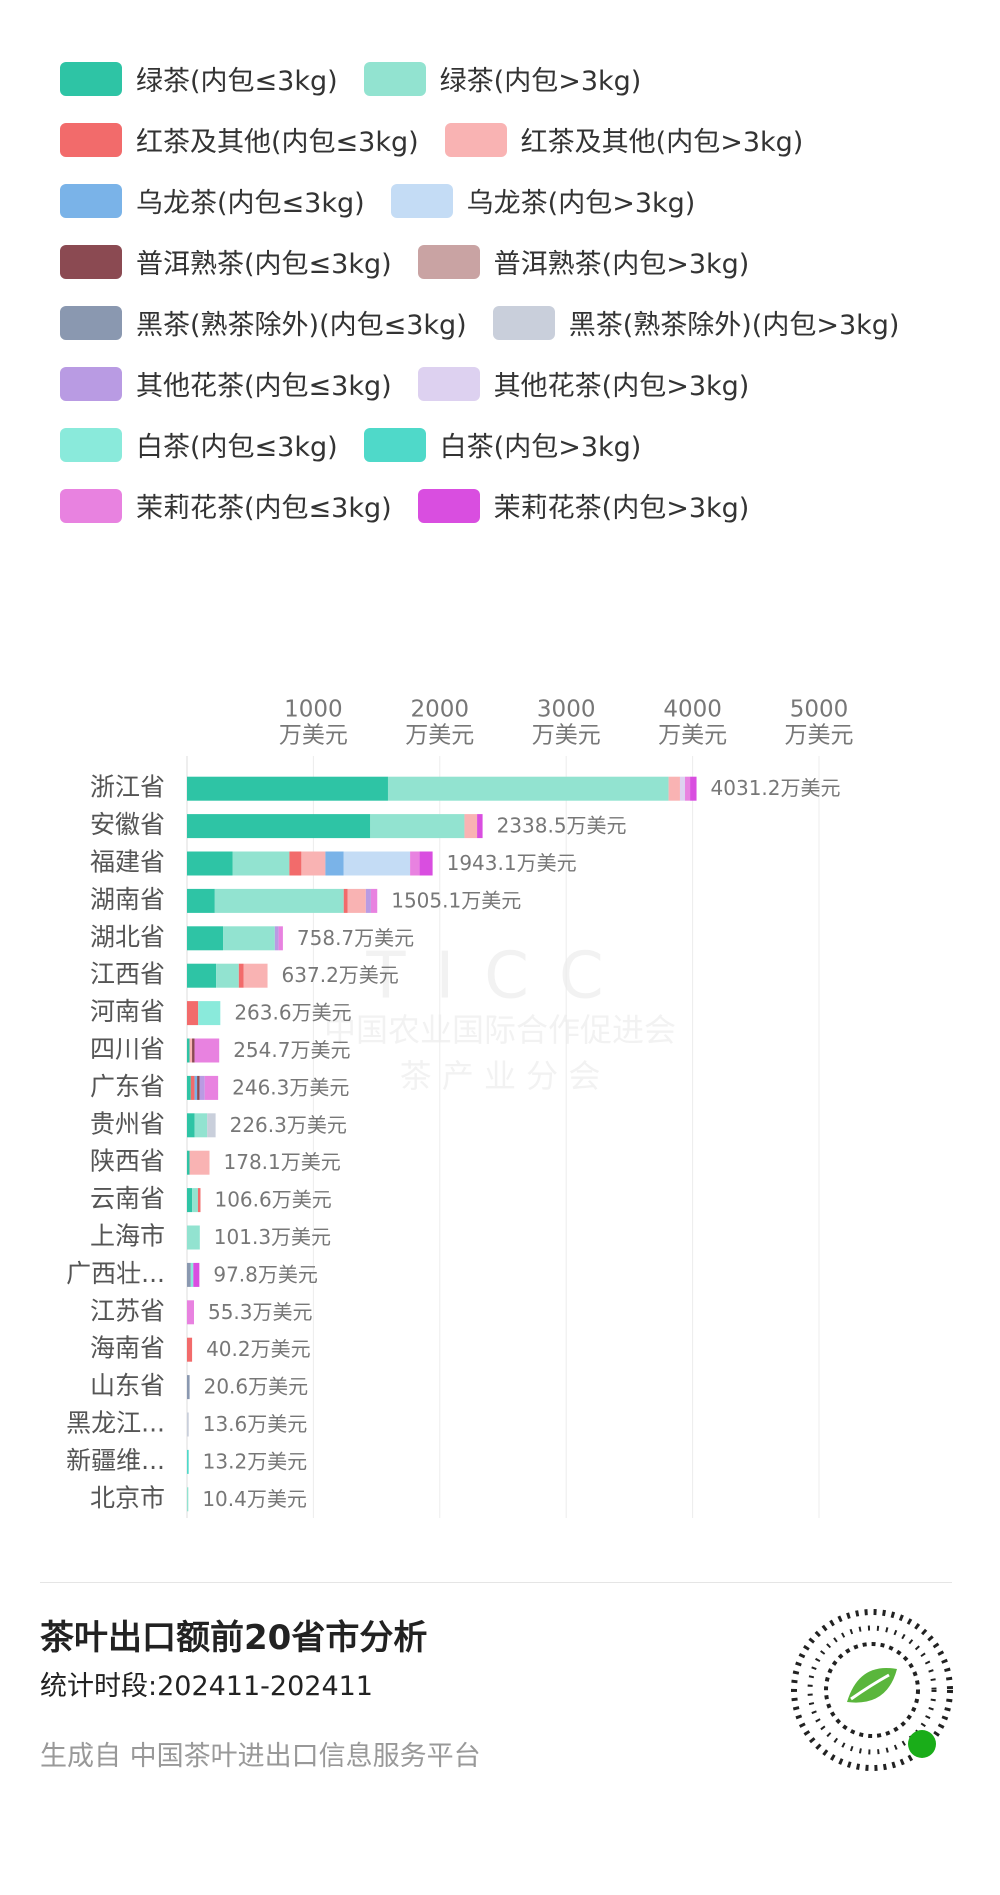 This screenshot has height=1895, width=1000. Describe the element at coordinates (258, 1349) in the screenshot. I see `total-label: 40.2万美元` at that location.